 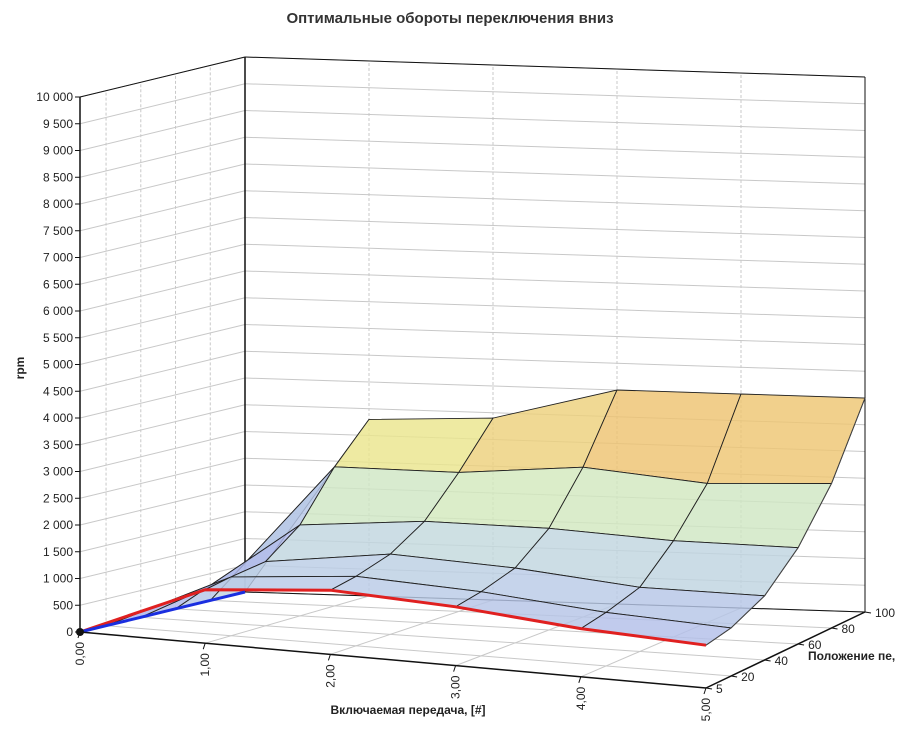 What do you see at coordinates (58, 258) in the screenshot?
I see `z-tick-label: 7 000` at bounding box center [58, 258].